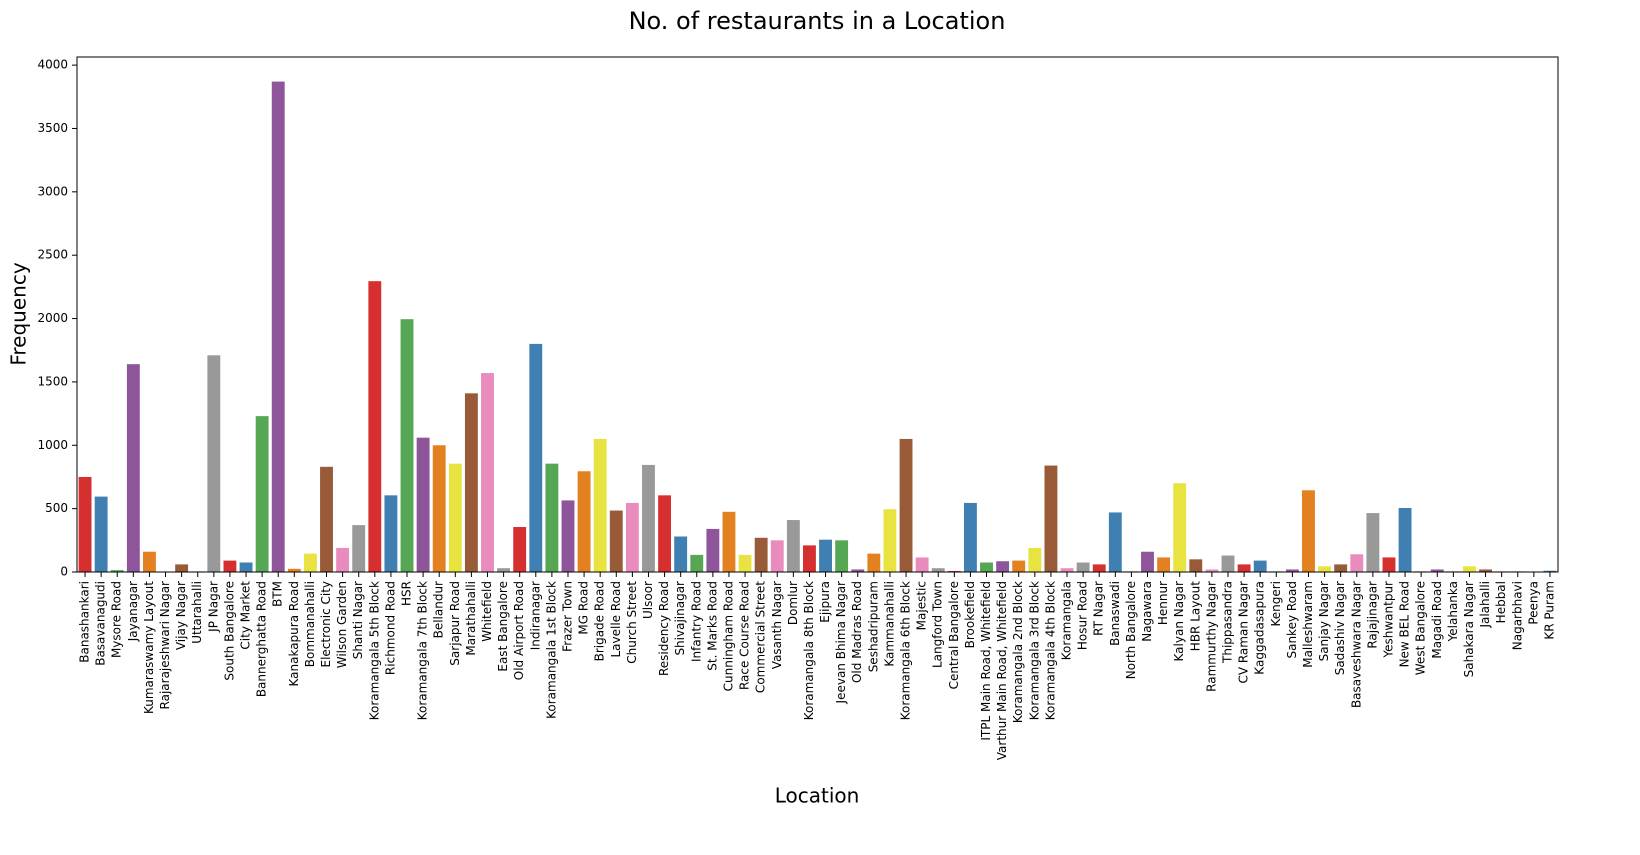  What do you see at coordinates (471, 618) in the screenshot?
I see `x-tick-label: Marathahalli` at bounding box center [471, 618].